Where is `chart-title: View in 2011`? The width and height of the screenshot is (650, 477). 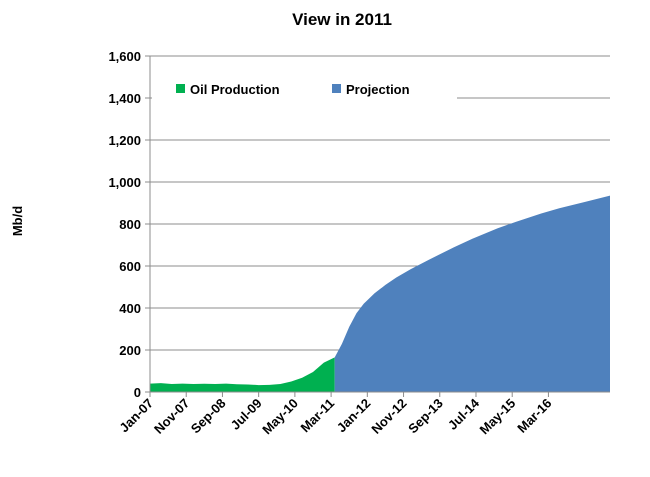
chart-title: View in 2011 is located at coordinates (342, 19).